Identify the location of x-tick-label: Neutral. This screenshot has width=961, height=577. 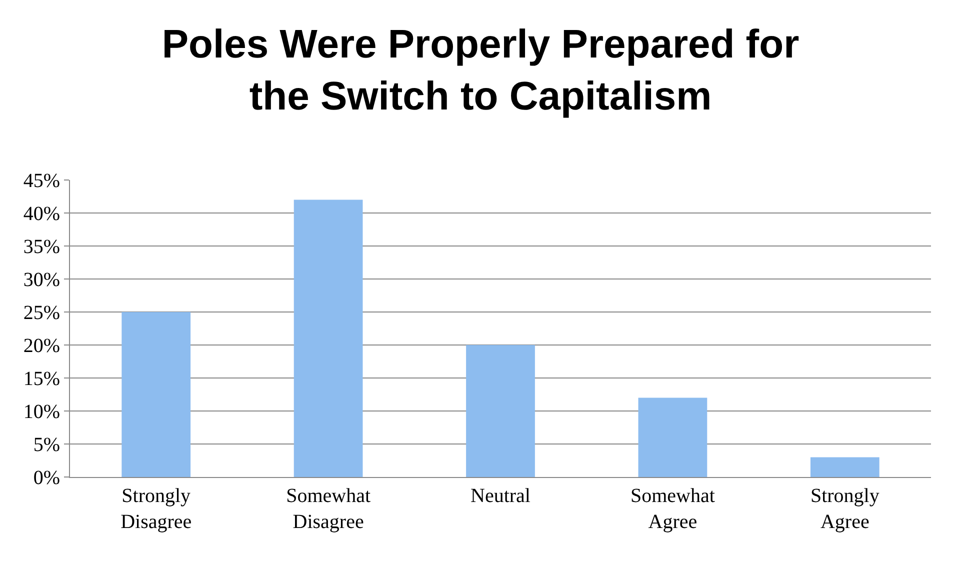
(500, 496).